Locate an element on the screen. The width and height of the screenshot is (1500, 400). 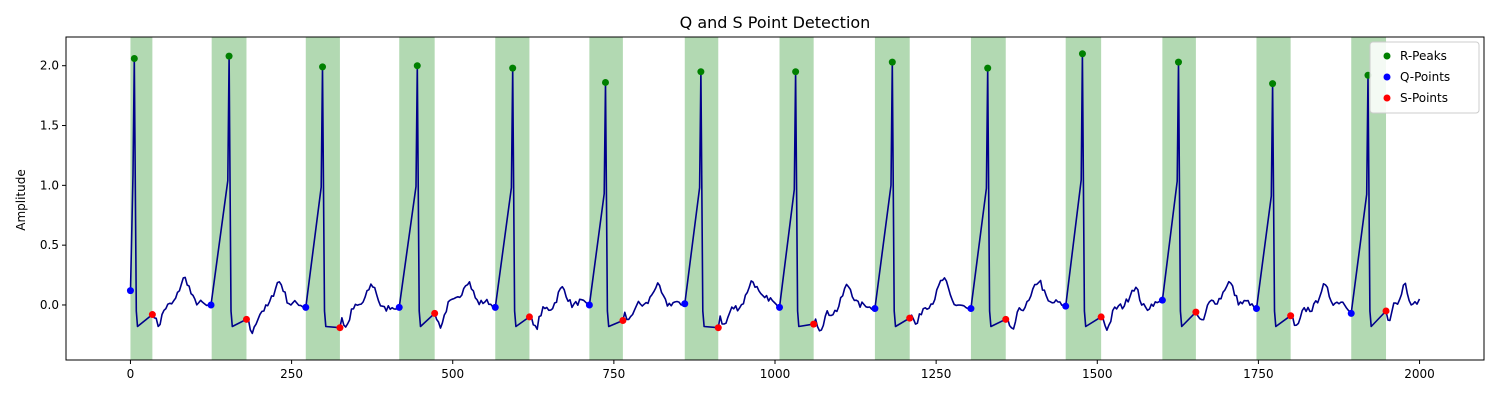
x-axis: 0 250 500 750 1000 1250 1500 1750 2000 is located at coordinates (781, 370).